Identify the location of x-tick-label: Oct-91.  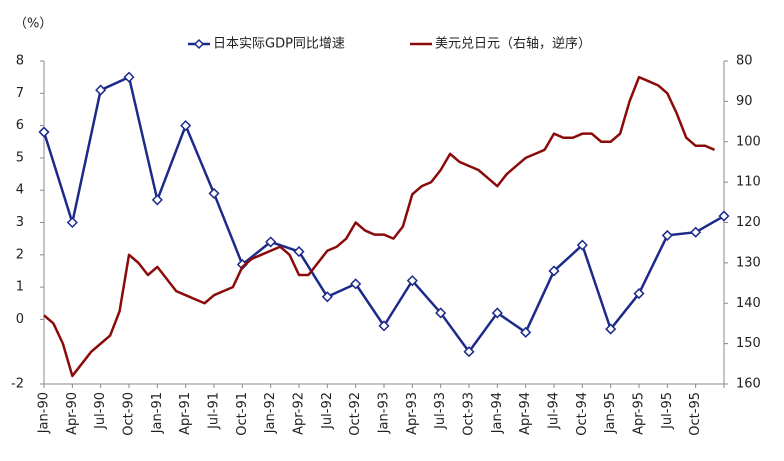
(242, 414).